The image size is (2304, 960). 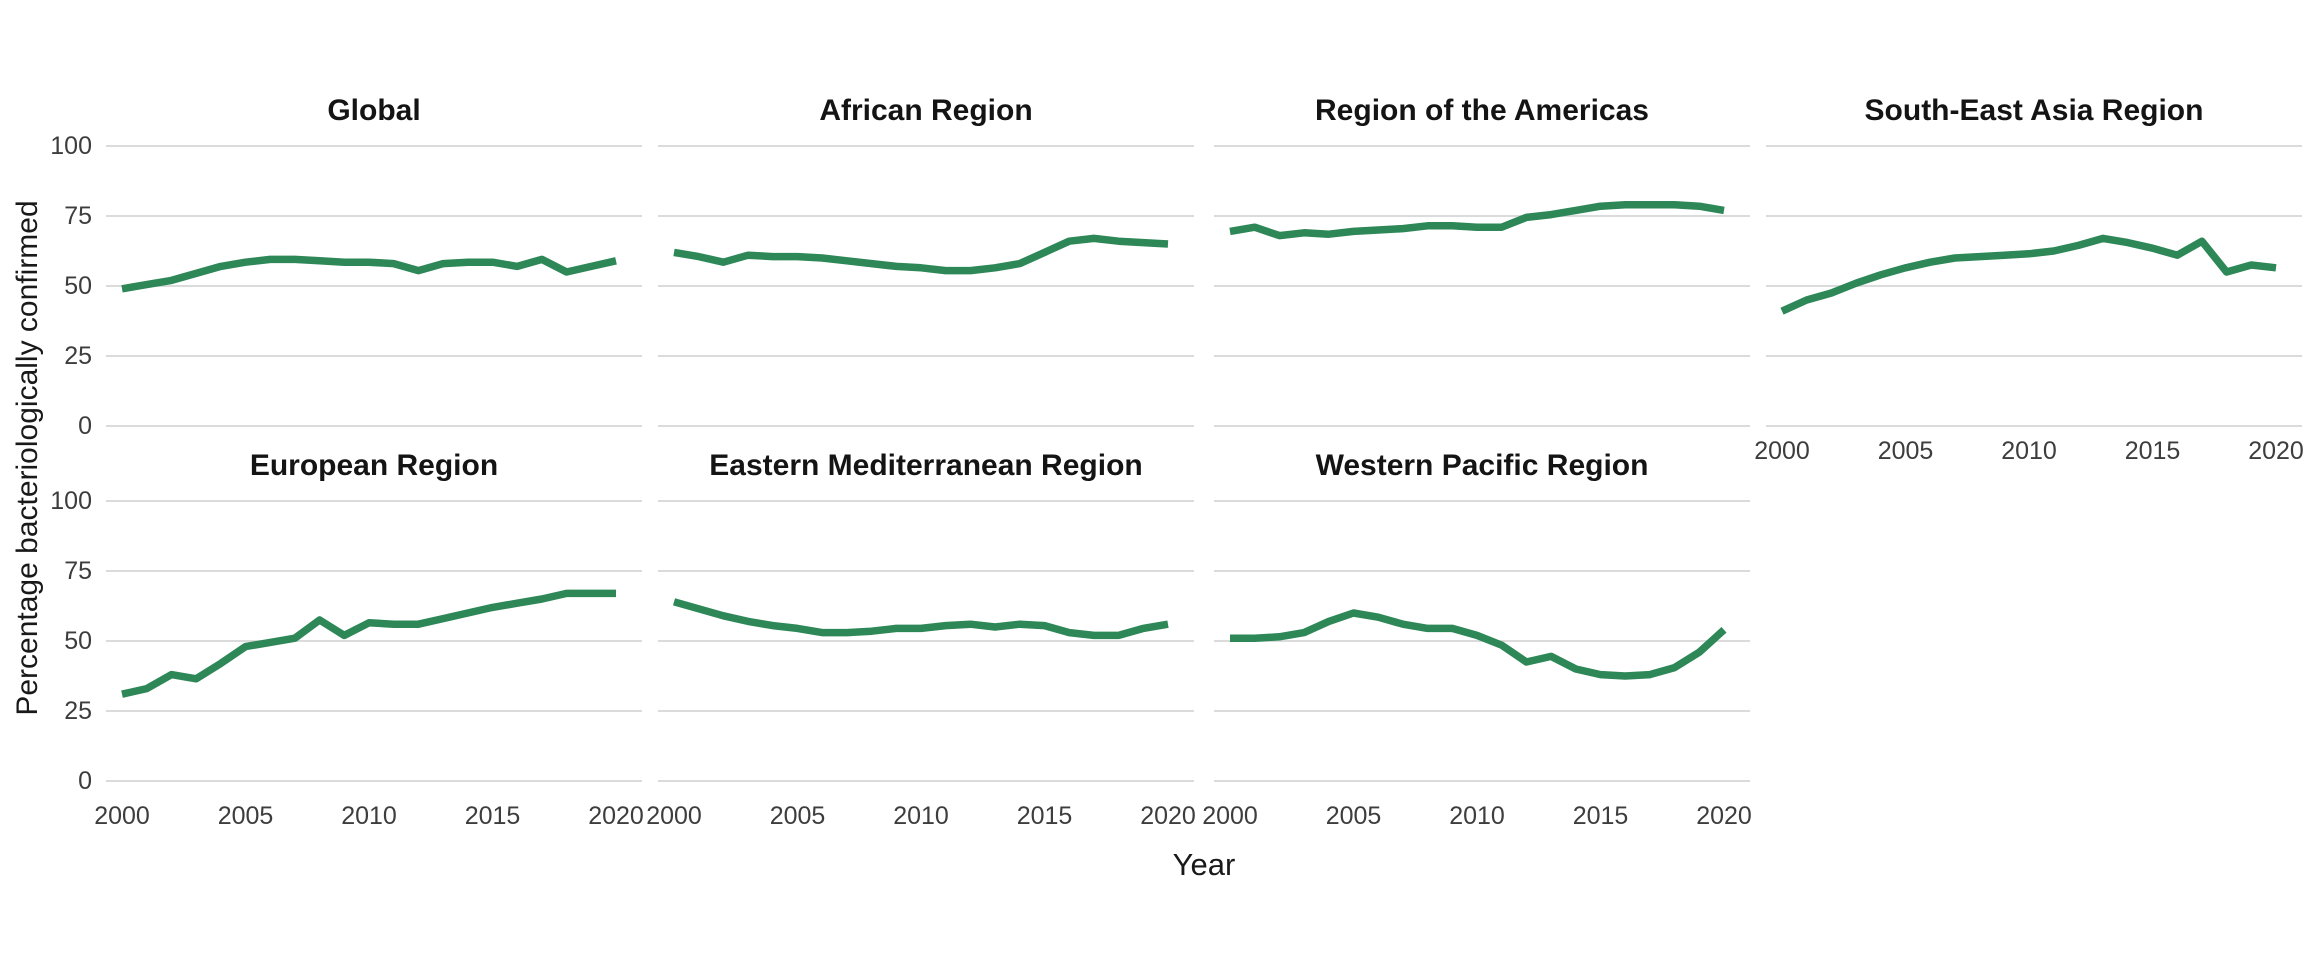 I want to click on x-tick-labels-south-east-asia: 2000 2005 2010 2015 2020, so click(x=2029, y=451).